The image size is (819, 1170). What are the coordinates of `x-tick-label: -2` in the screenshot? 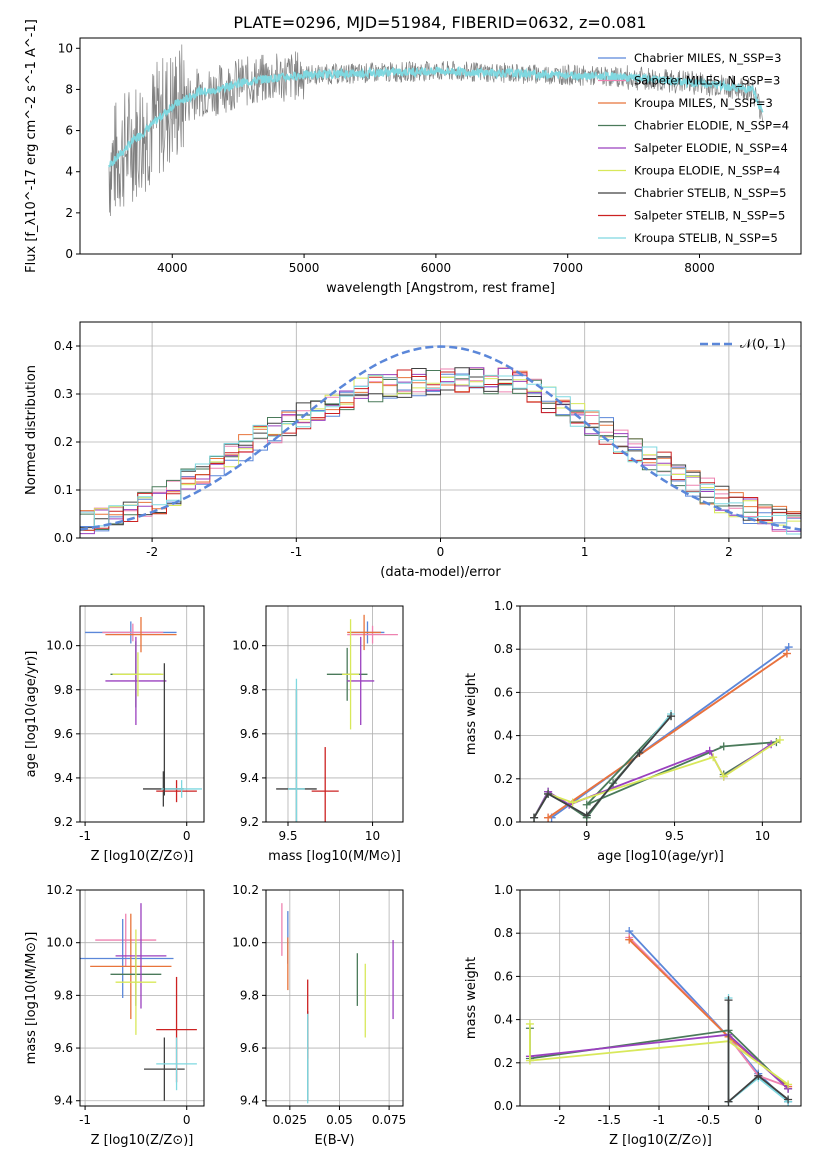 It's located at (152, 552).